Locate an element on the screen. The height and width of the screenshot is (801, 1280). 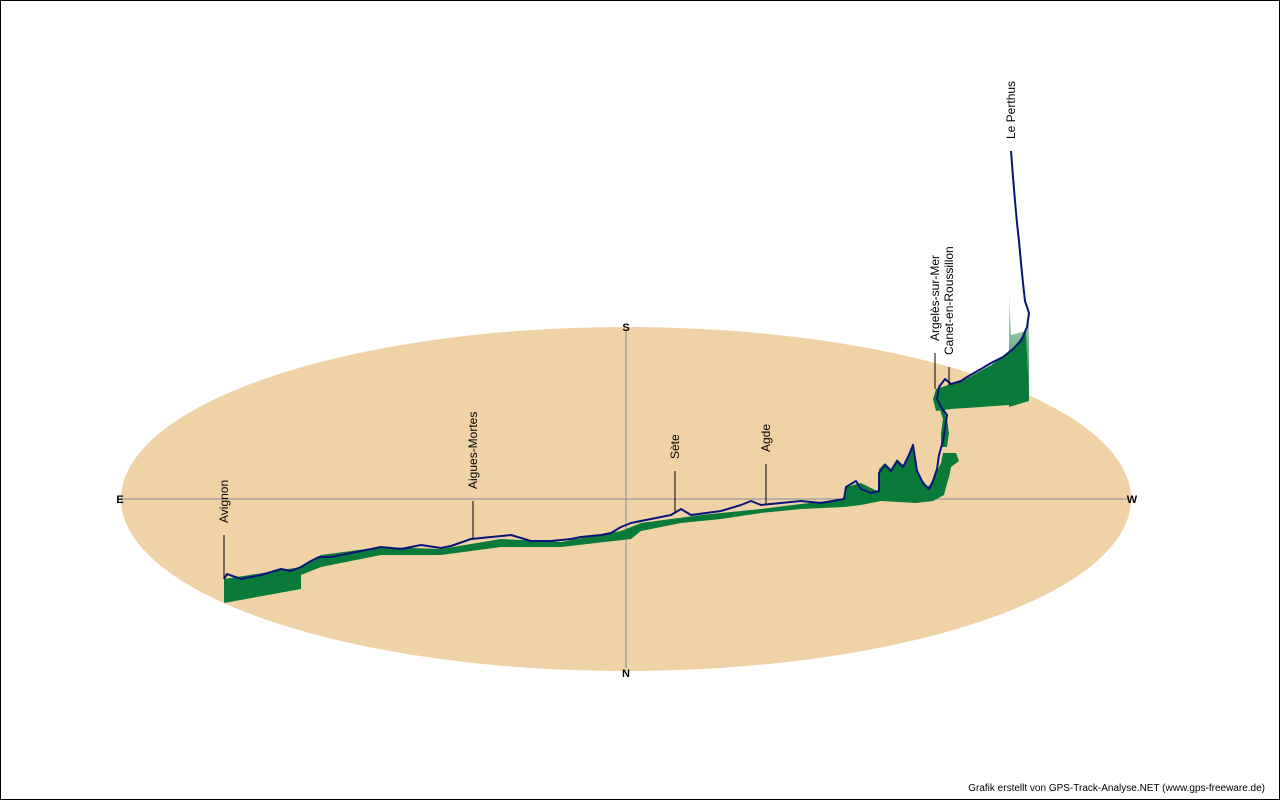
marker-agde-label: Agde is located at coordinates (766, 438).